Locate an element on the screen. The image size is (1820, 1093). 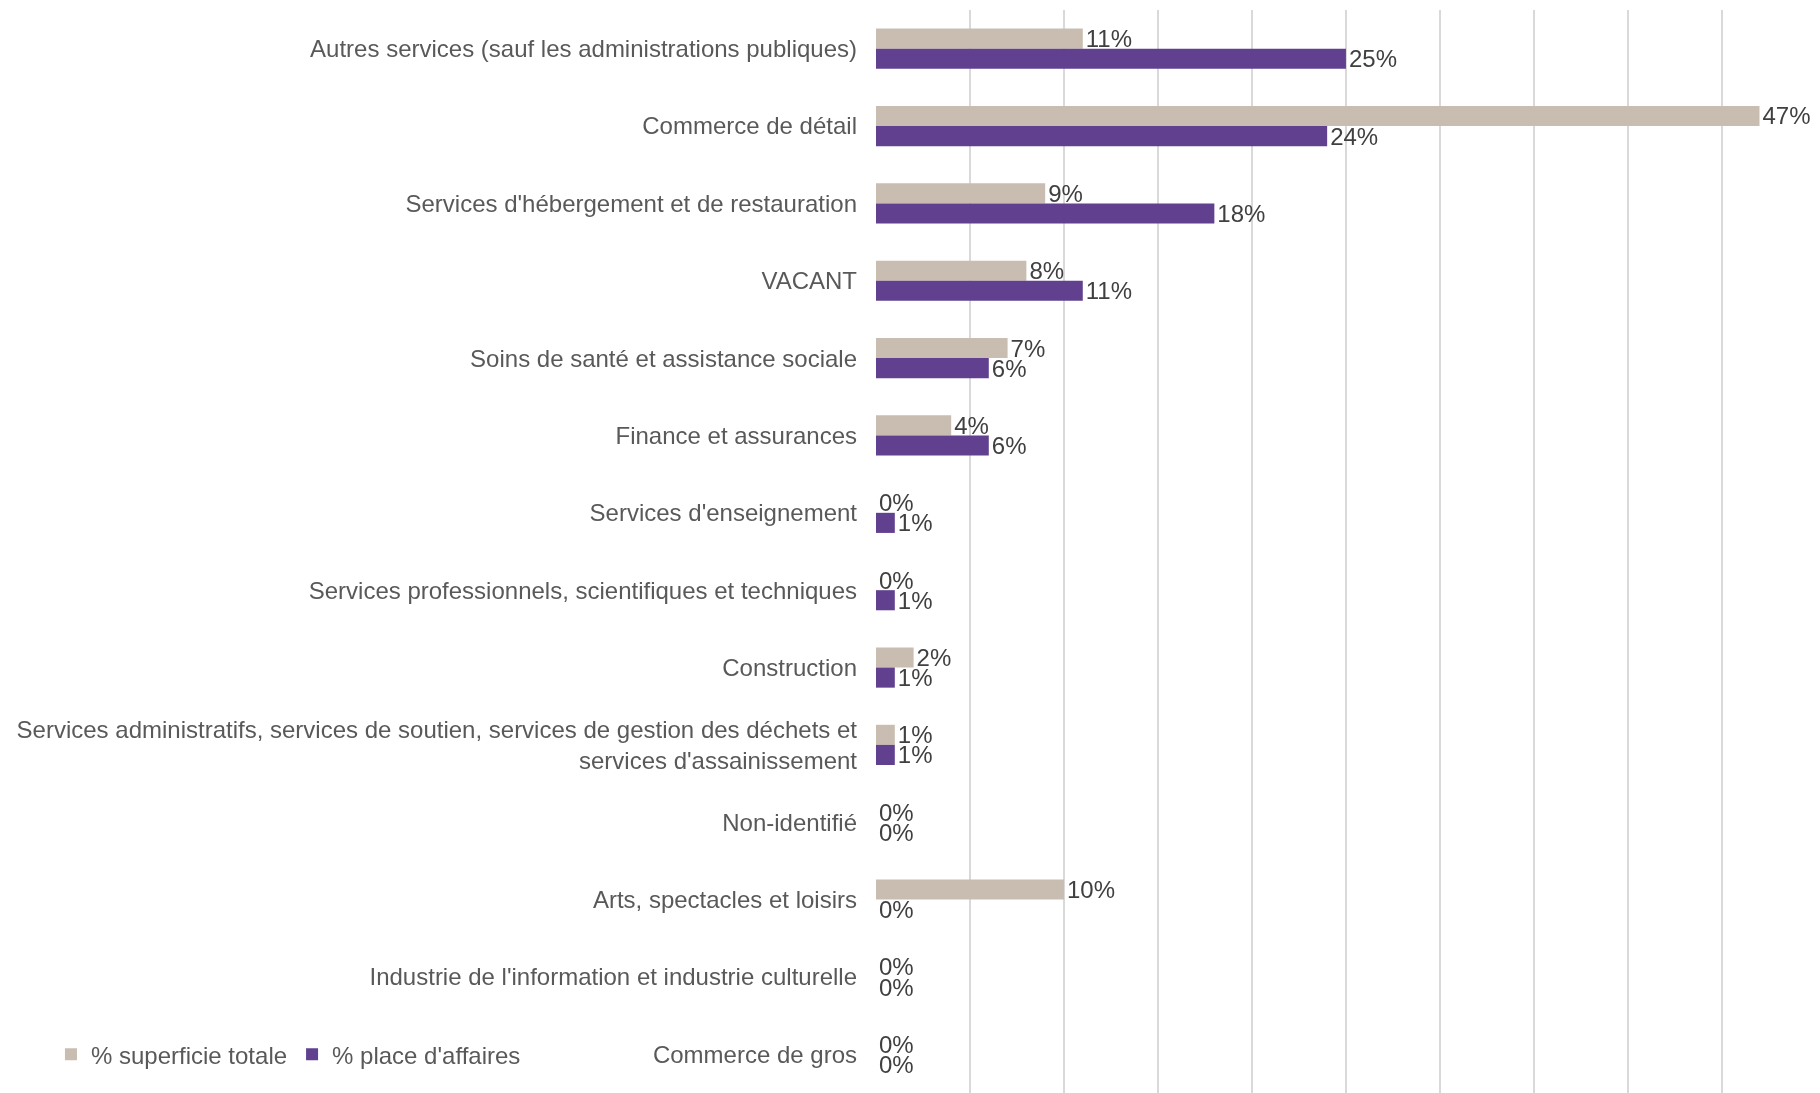
data-label: 10% is located at coordinates (1091, 890).